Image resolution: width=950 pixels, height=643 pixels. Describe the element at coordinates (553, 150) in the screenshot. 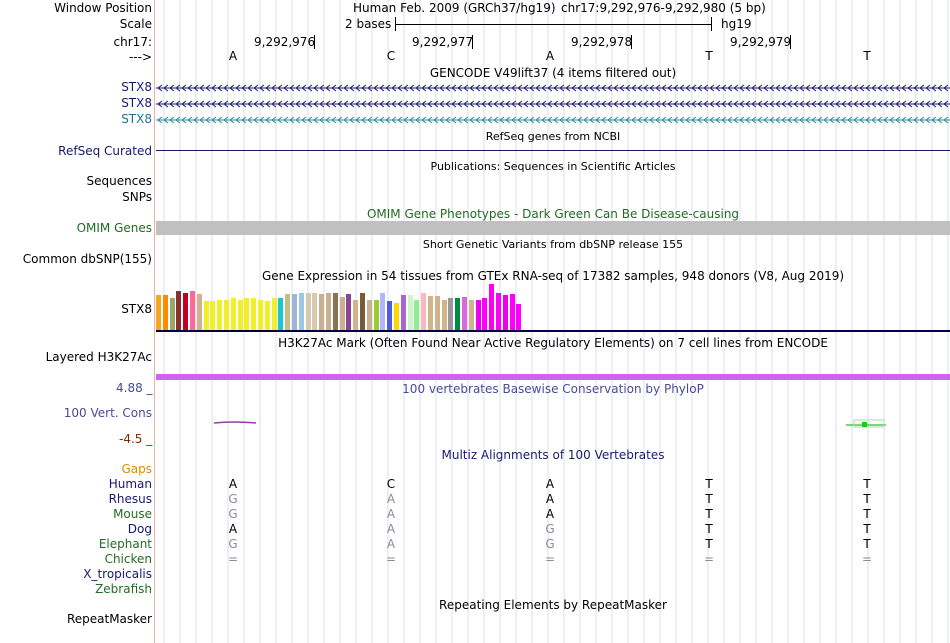

I see `refseq-gene-line` at that location.